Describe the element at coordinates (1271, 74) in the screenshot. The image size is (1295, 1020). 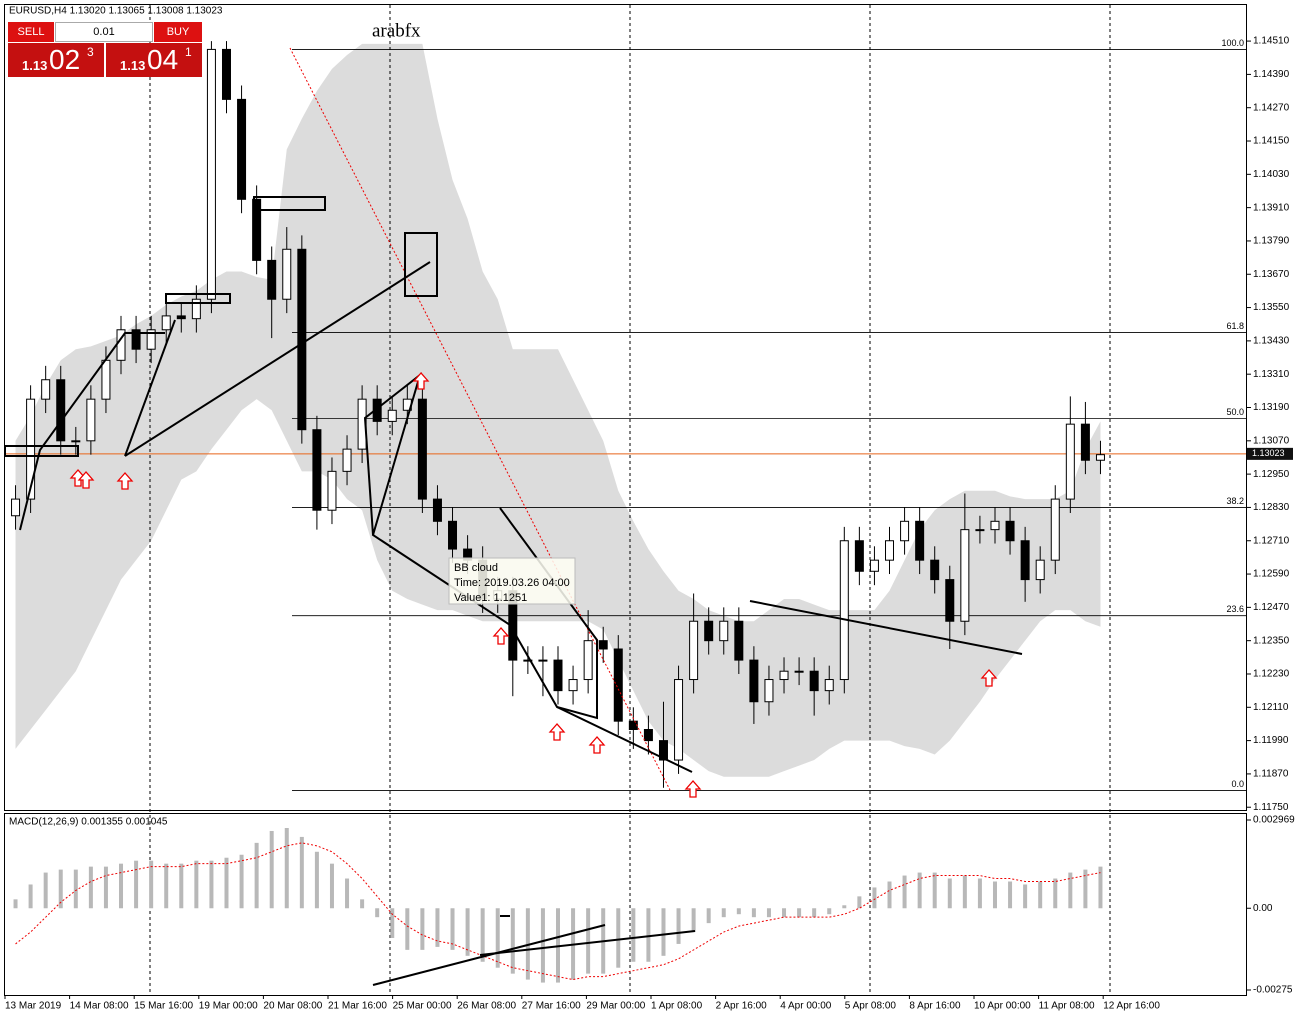
I see `y-tick-label: 1.14390` at that location.